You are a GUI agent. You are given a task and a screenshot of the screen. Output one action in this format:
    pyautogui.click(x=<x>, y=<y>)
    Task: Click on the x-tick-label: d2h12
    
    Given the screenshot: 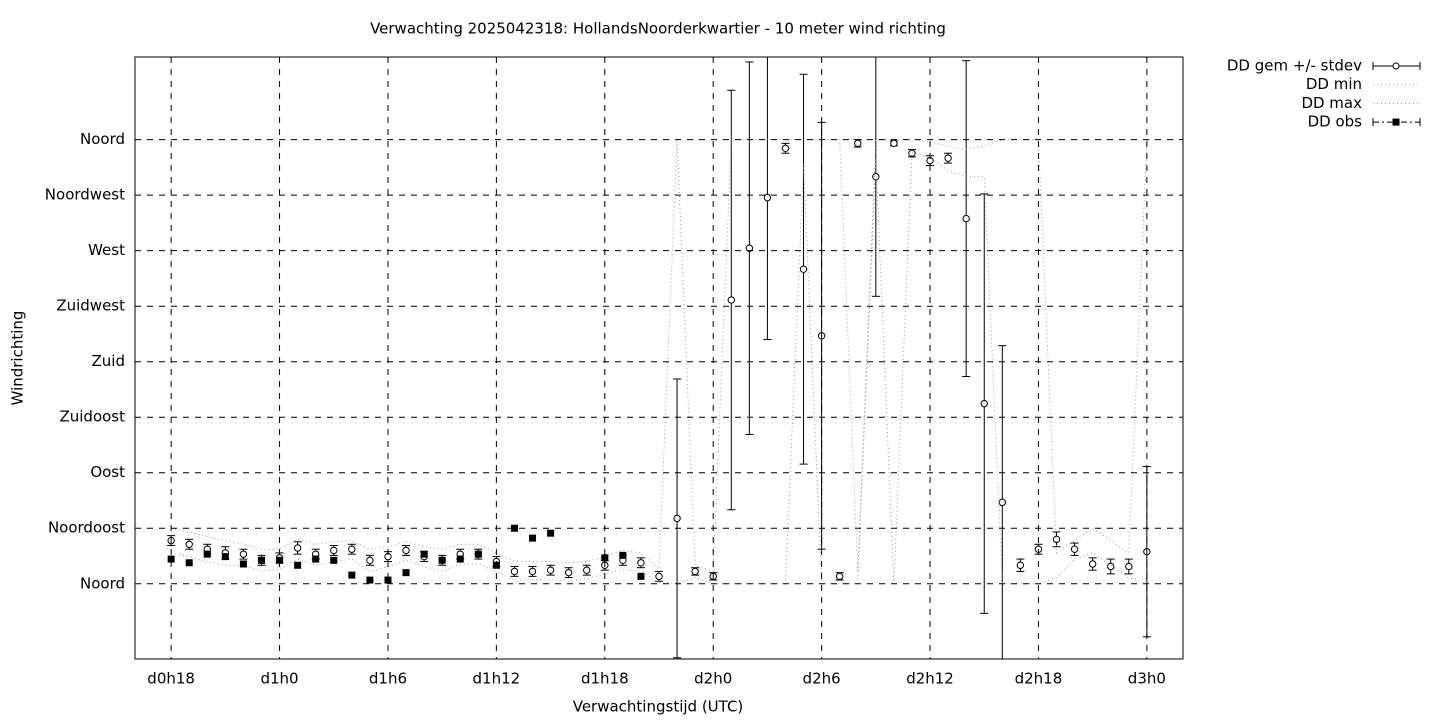 What is the action you would take?
    pyautogui.click(x=930, y=679)
    